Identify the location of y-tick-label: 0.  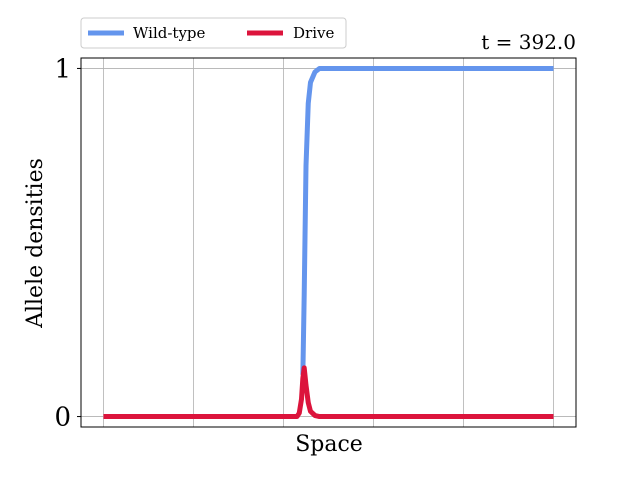
(62, 418).